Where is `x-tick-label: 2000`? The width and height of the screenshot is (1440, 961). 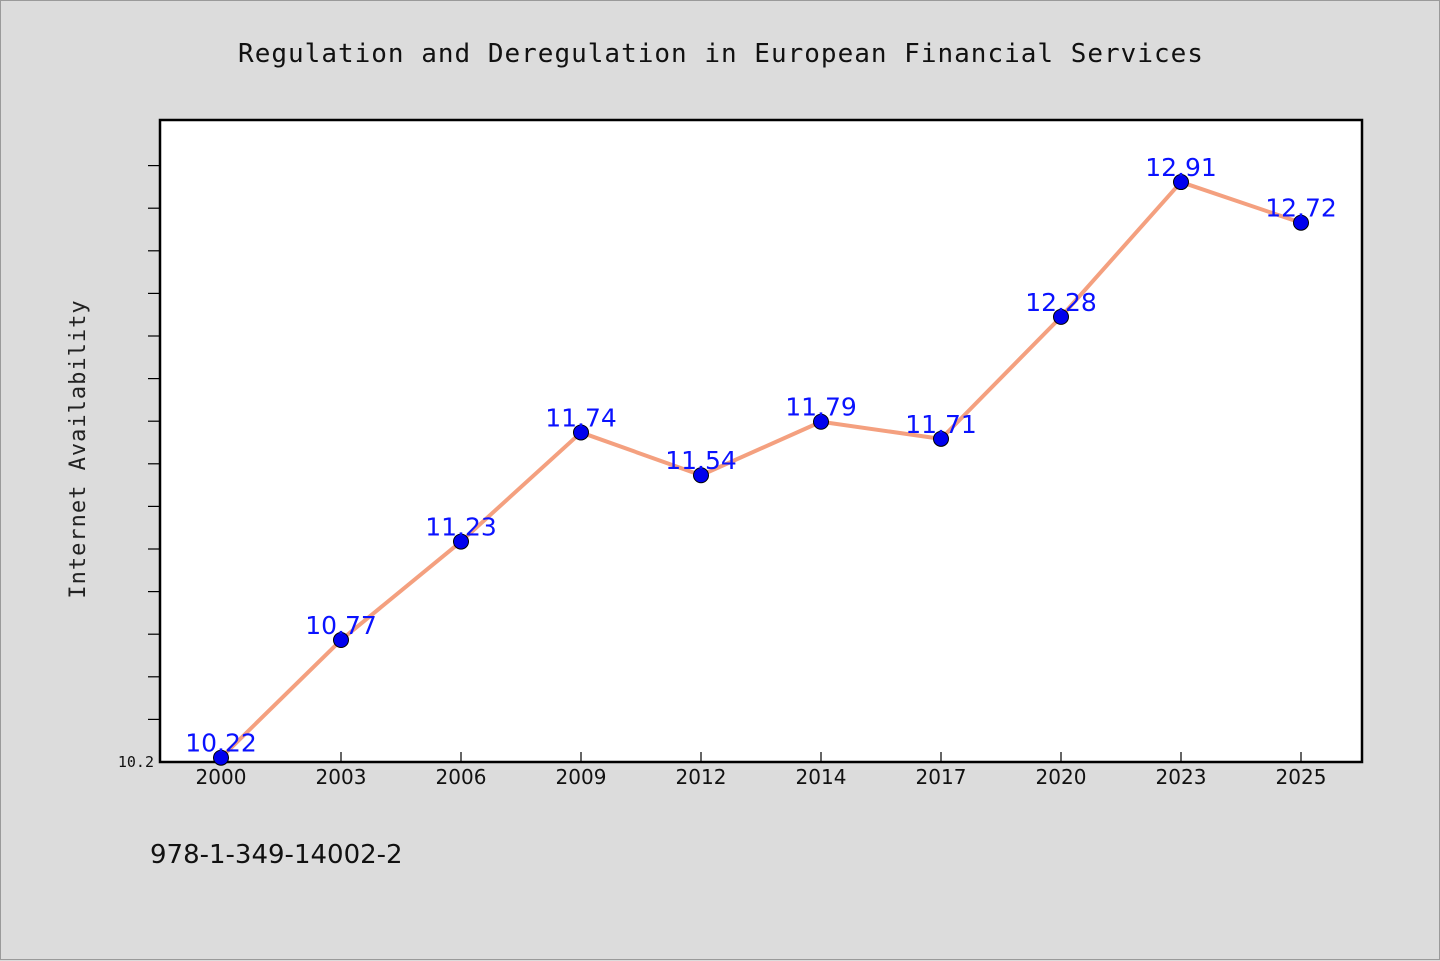
x-tick-label: 2000 is located at coordinates (221, 777).